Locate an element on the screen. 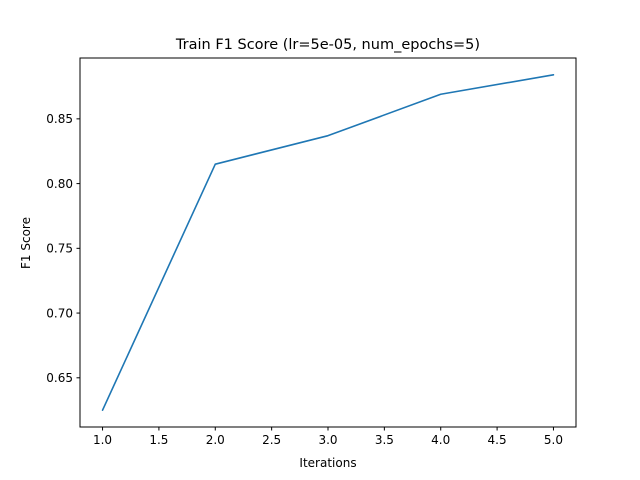 This screenshot has height=480, width=640. x-tick-label: 2.0 is located at coordinates (215, 440).